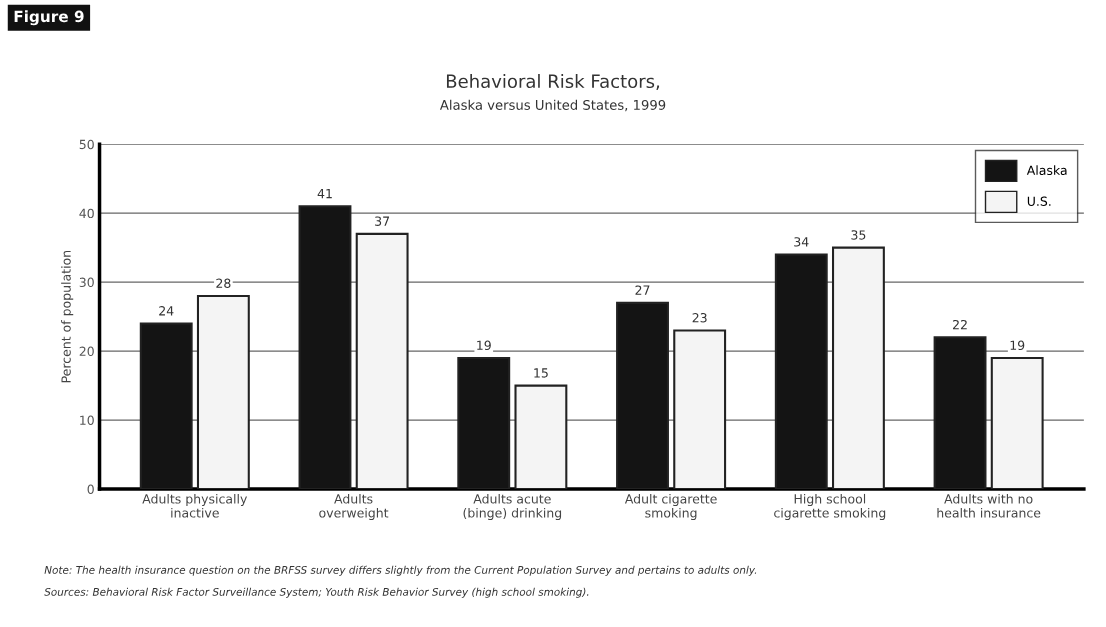  I want to click on y-tick-label: 50, so click(86, 144).